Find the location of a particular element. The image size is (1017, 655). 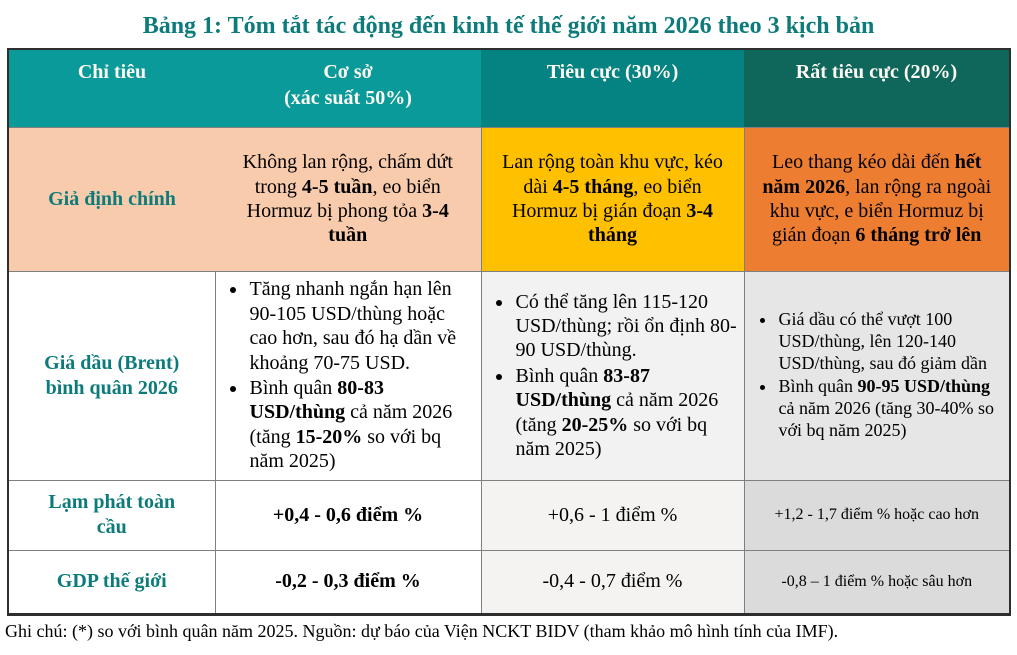

cell-gdp-tieu-cuc: -0,4 - 0,7 điểm % is located at coordinates (612, 582).